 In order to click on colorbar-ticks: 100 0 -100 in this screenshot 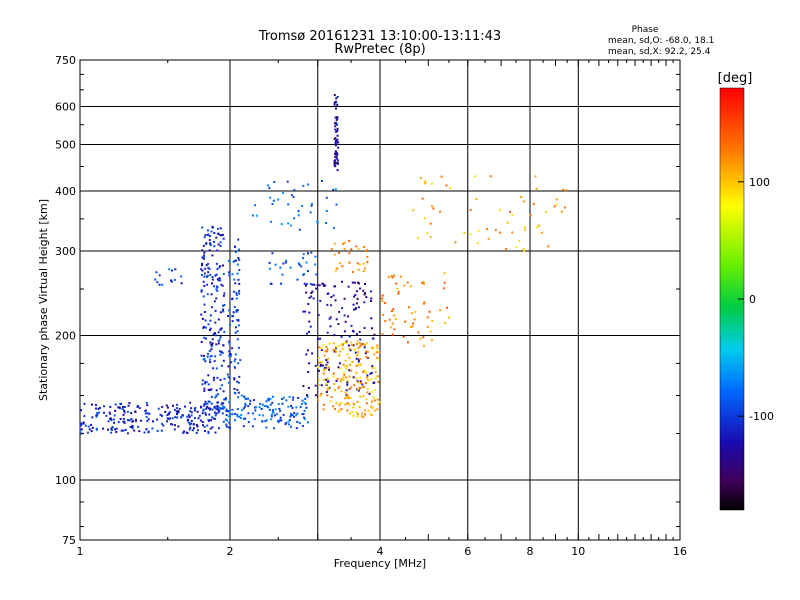, I will do `click(756, 299)`.